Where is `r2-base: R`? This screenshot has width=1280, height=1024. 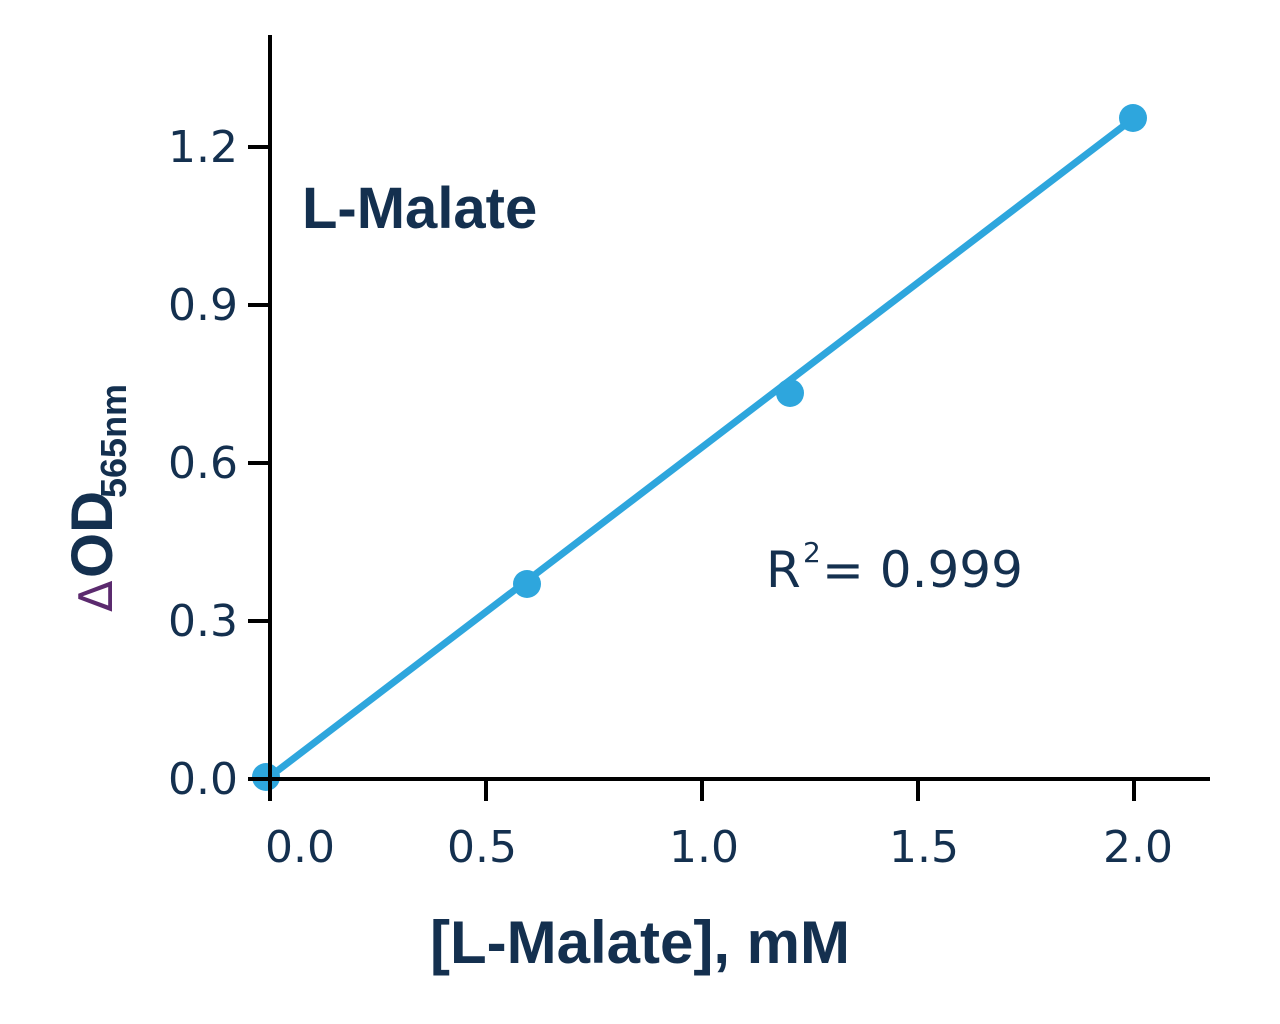
r2-base: R is located at coordinates (783, 570).